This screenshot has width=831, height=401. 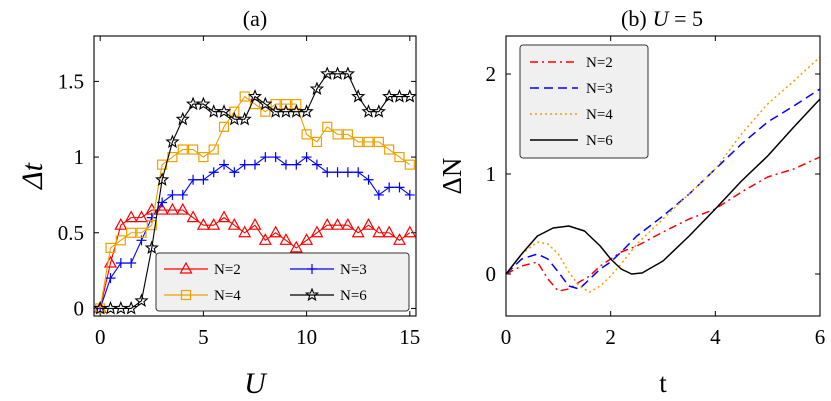 What do you see at coordinates (491, 274) in the screenshot?
I see `panel-b-ytick-label: 0` at bounding box center [491, 274].